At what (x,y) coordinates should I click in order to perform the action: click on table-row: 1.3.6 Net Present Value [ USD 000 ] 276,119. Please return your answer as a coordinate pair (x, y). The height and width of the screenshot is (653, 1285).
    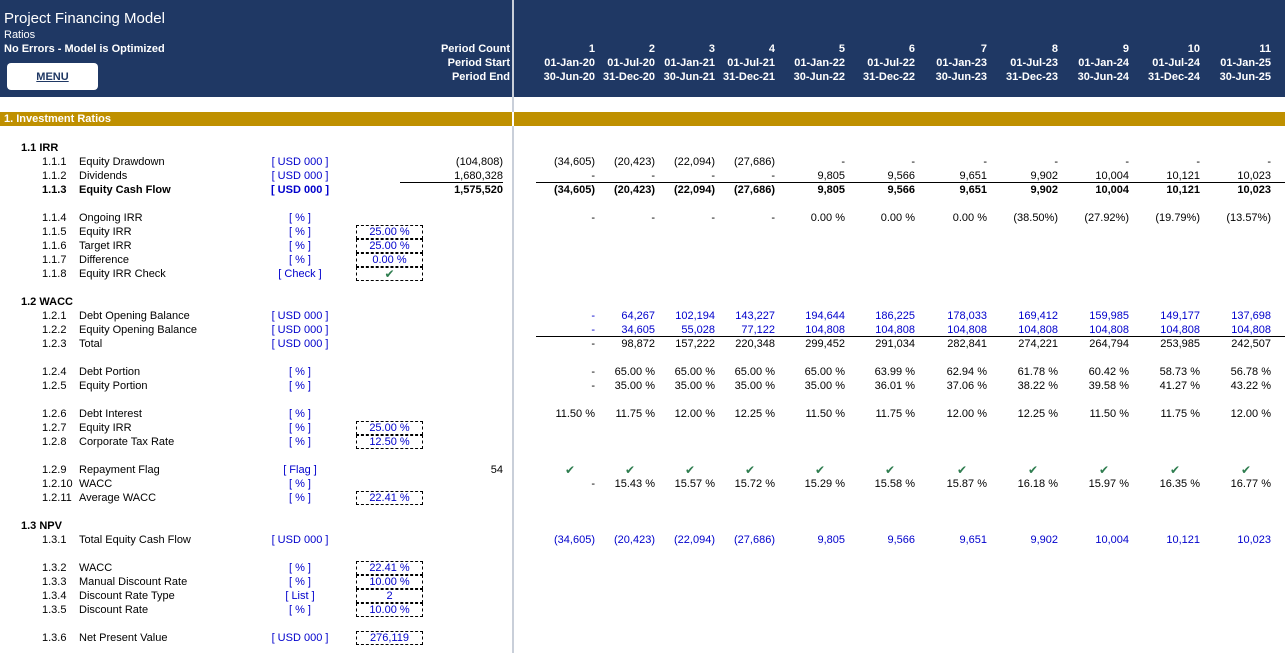
    Looking at the image, I should click on (642, 638).